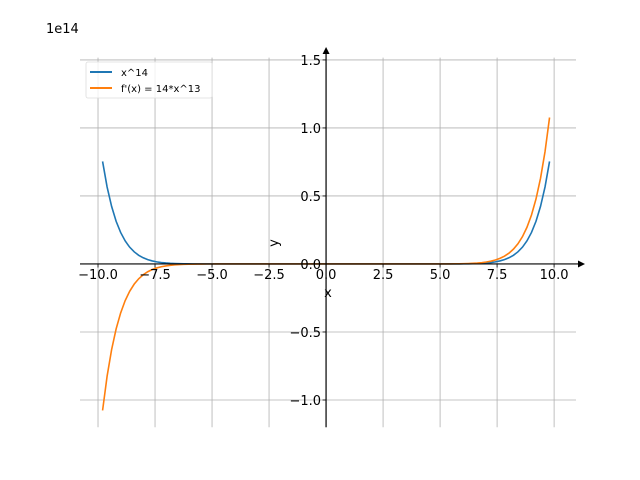 The width and height of the screenshot is (640, 480). Describe the element at coordinates (310, 265) in the screenshot. I see `y-tick-label: 0.0` at that location.